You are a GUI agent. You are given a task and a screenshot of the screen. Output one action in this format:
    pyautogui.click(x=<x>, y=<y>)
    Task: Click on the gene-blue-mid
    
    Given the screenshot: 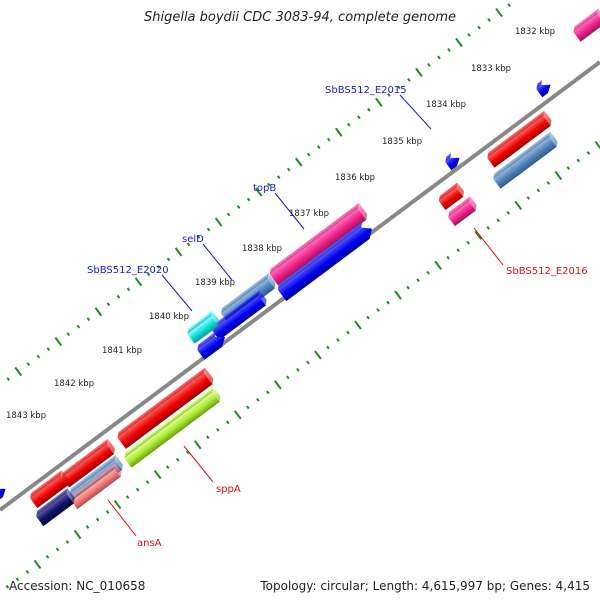 What is the action you would take?
    pyautogui.click(x=239, y=315)
    